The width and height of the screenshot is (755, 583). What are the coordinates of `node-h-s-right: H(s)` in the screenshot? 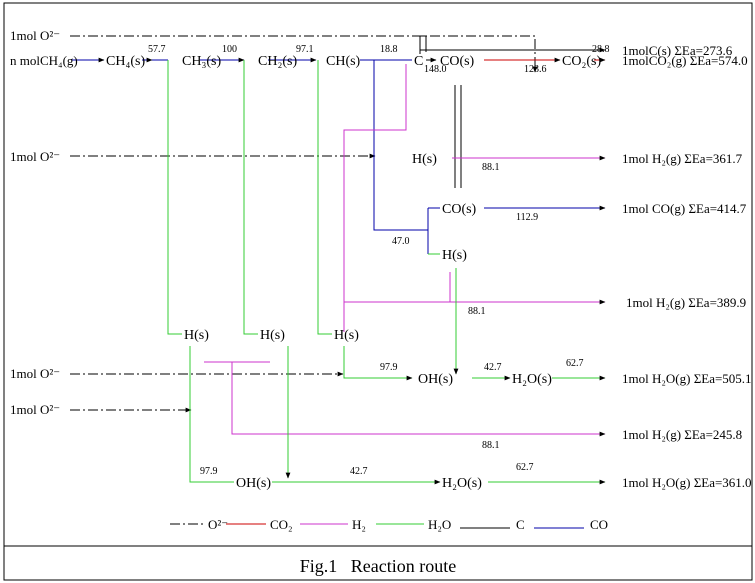 It's located at (454, 255).